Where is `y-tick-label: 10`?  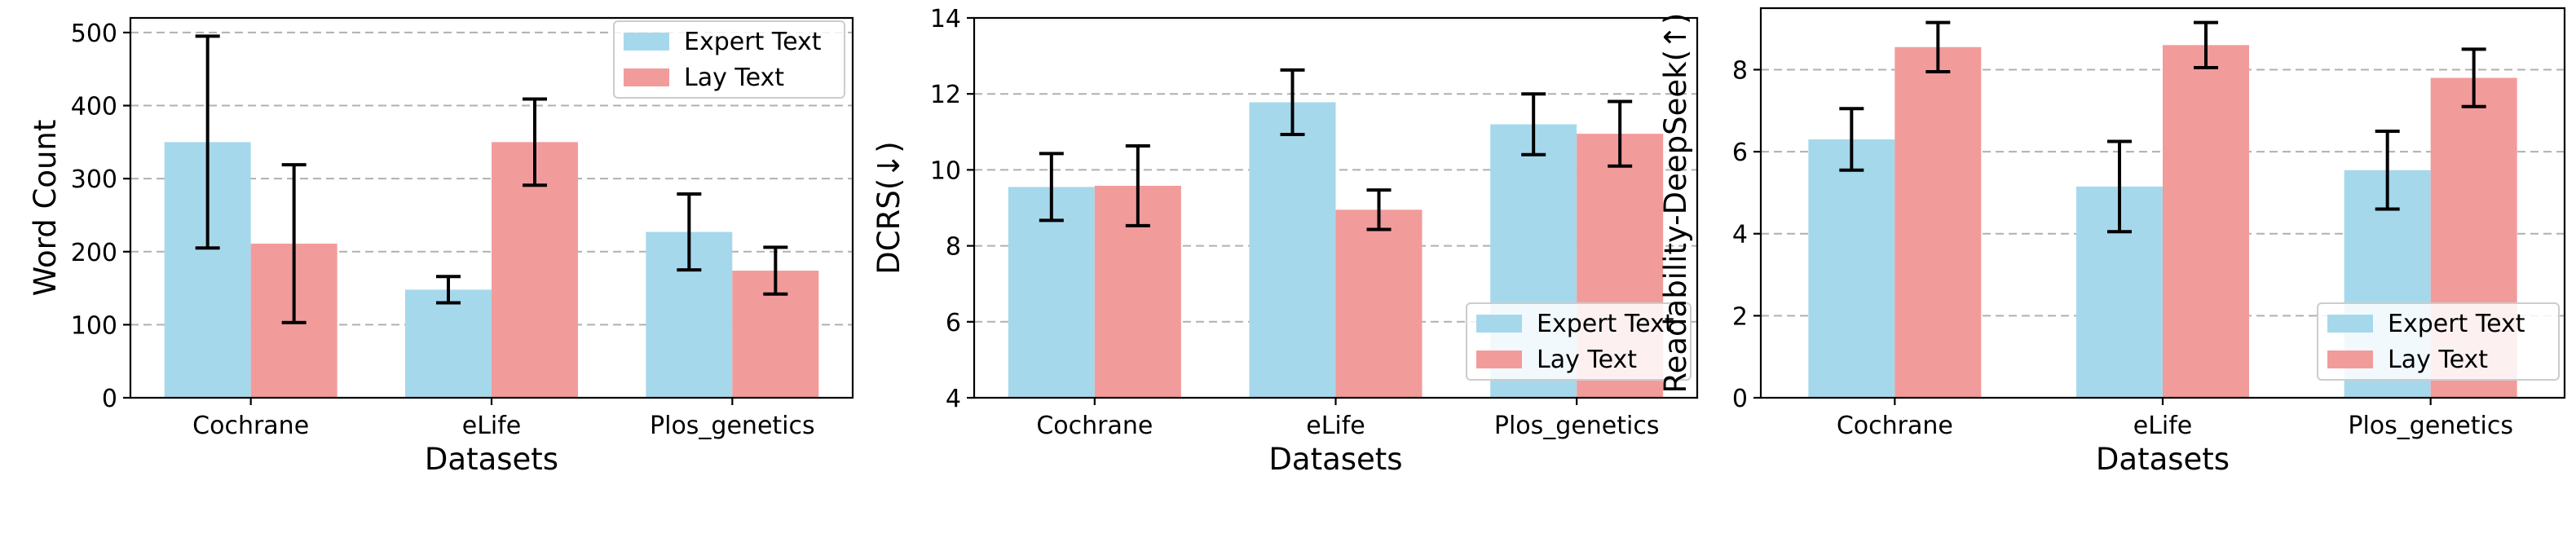
y-tick-label: 10 is located at coordinates (945, 170).